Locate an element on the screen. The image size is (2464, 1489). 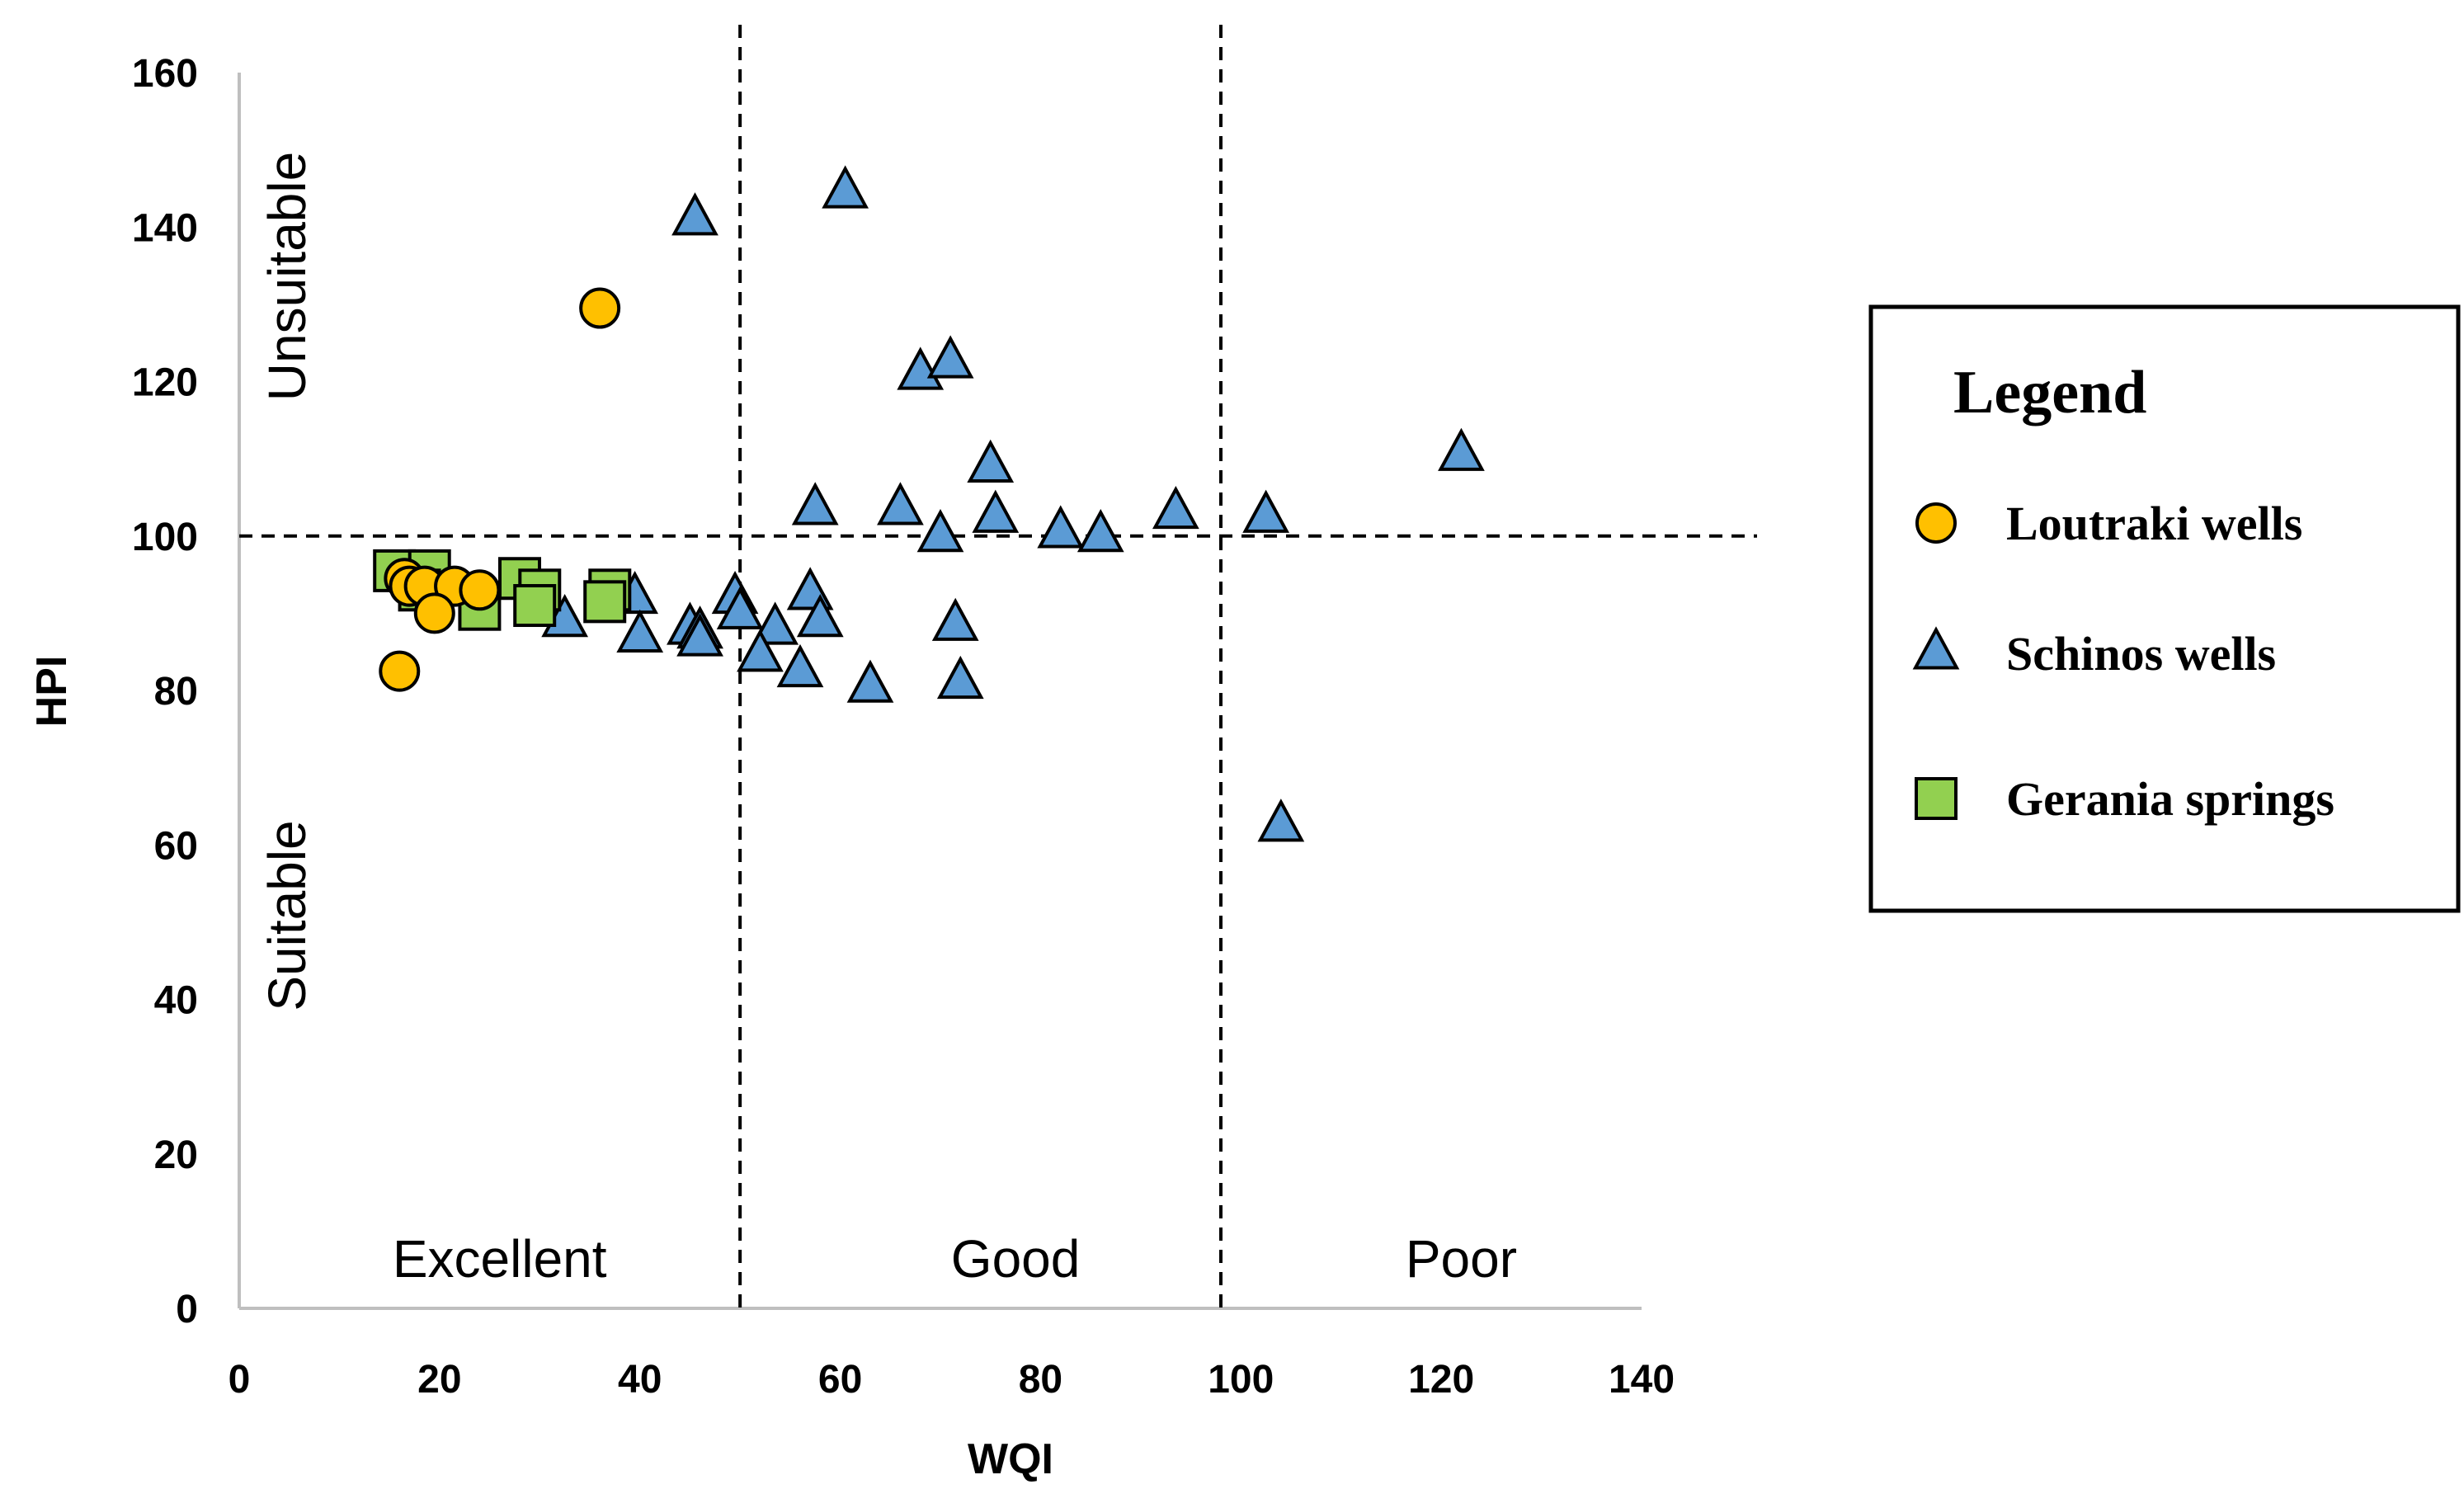
zone-label-excellent: Excellent is located at coordinates (500, 1259).